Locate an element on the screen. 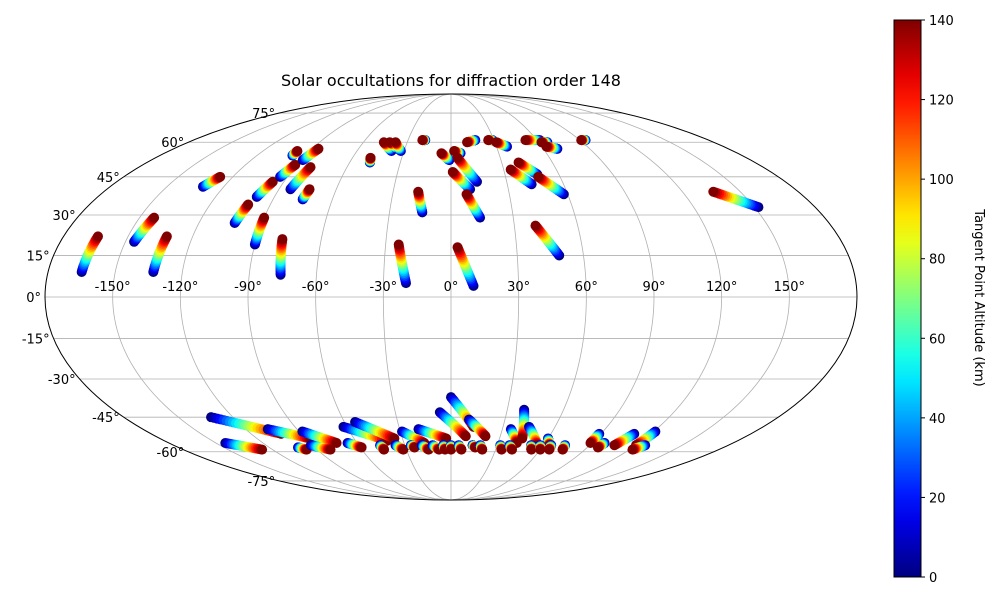 This screenshot has height=600, width=1000. x-tick-label: -90° is located at coordinates (248, 287).